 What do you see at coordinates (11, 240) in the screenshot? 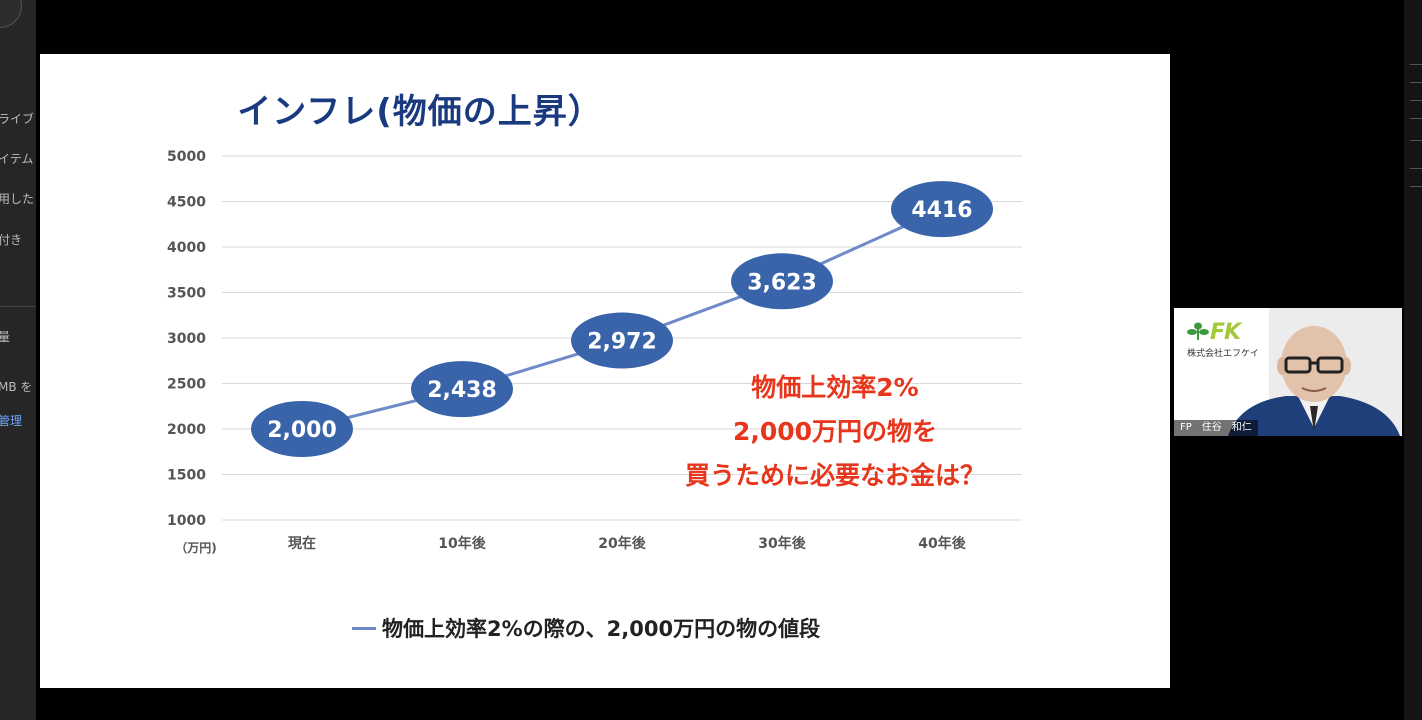
I see `left-menu-item-4: 付き` at bounding box center [11, 240].